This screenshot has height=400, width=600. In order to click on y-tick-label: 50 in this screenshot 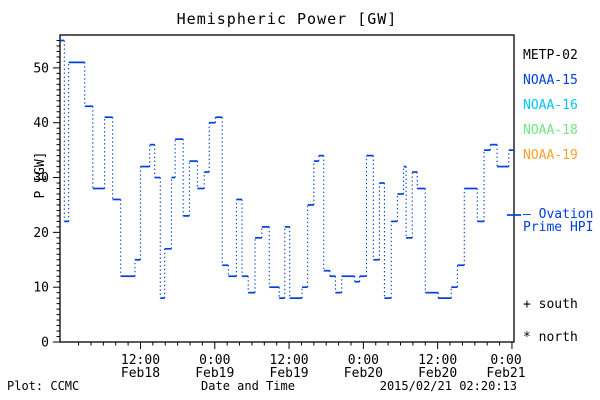, I will do `click(41, 68)`.